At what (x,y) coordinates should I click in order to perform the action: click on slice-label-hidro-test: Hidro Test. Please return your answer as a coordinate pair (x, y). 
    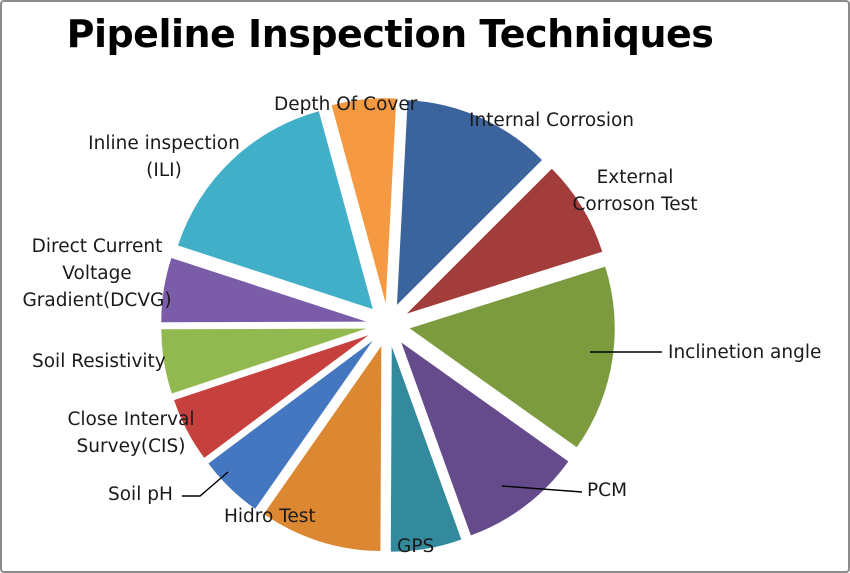
    Looking at the image, I should click on (270, 516).